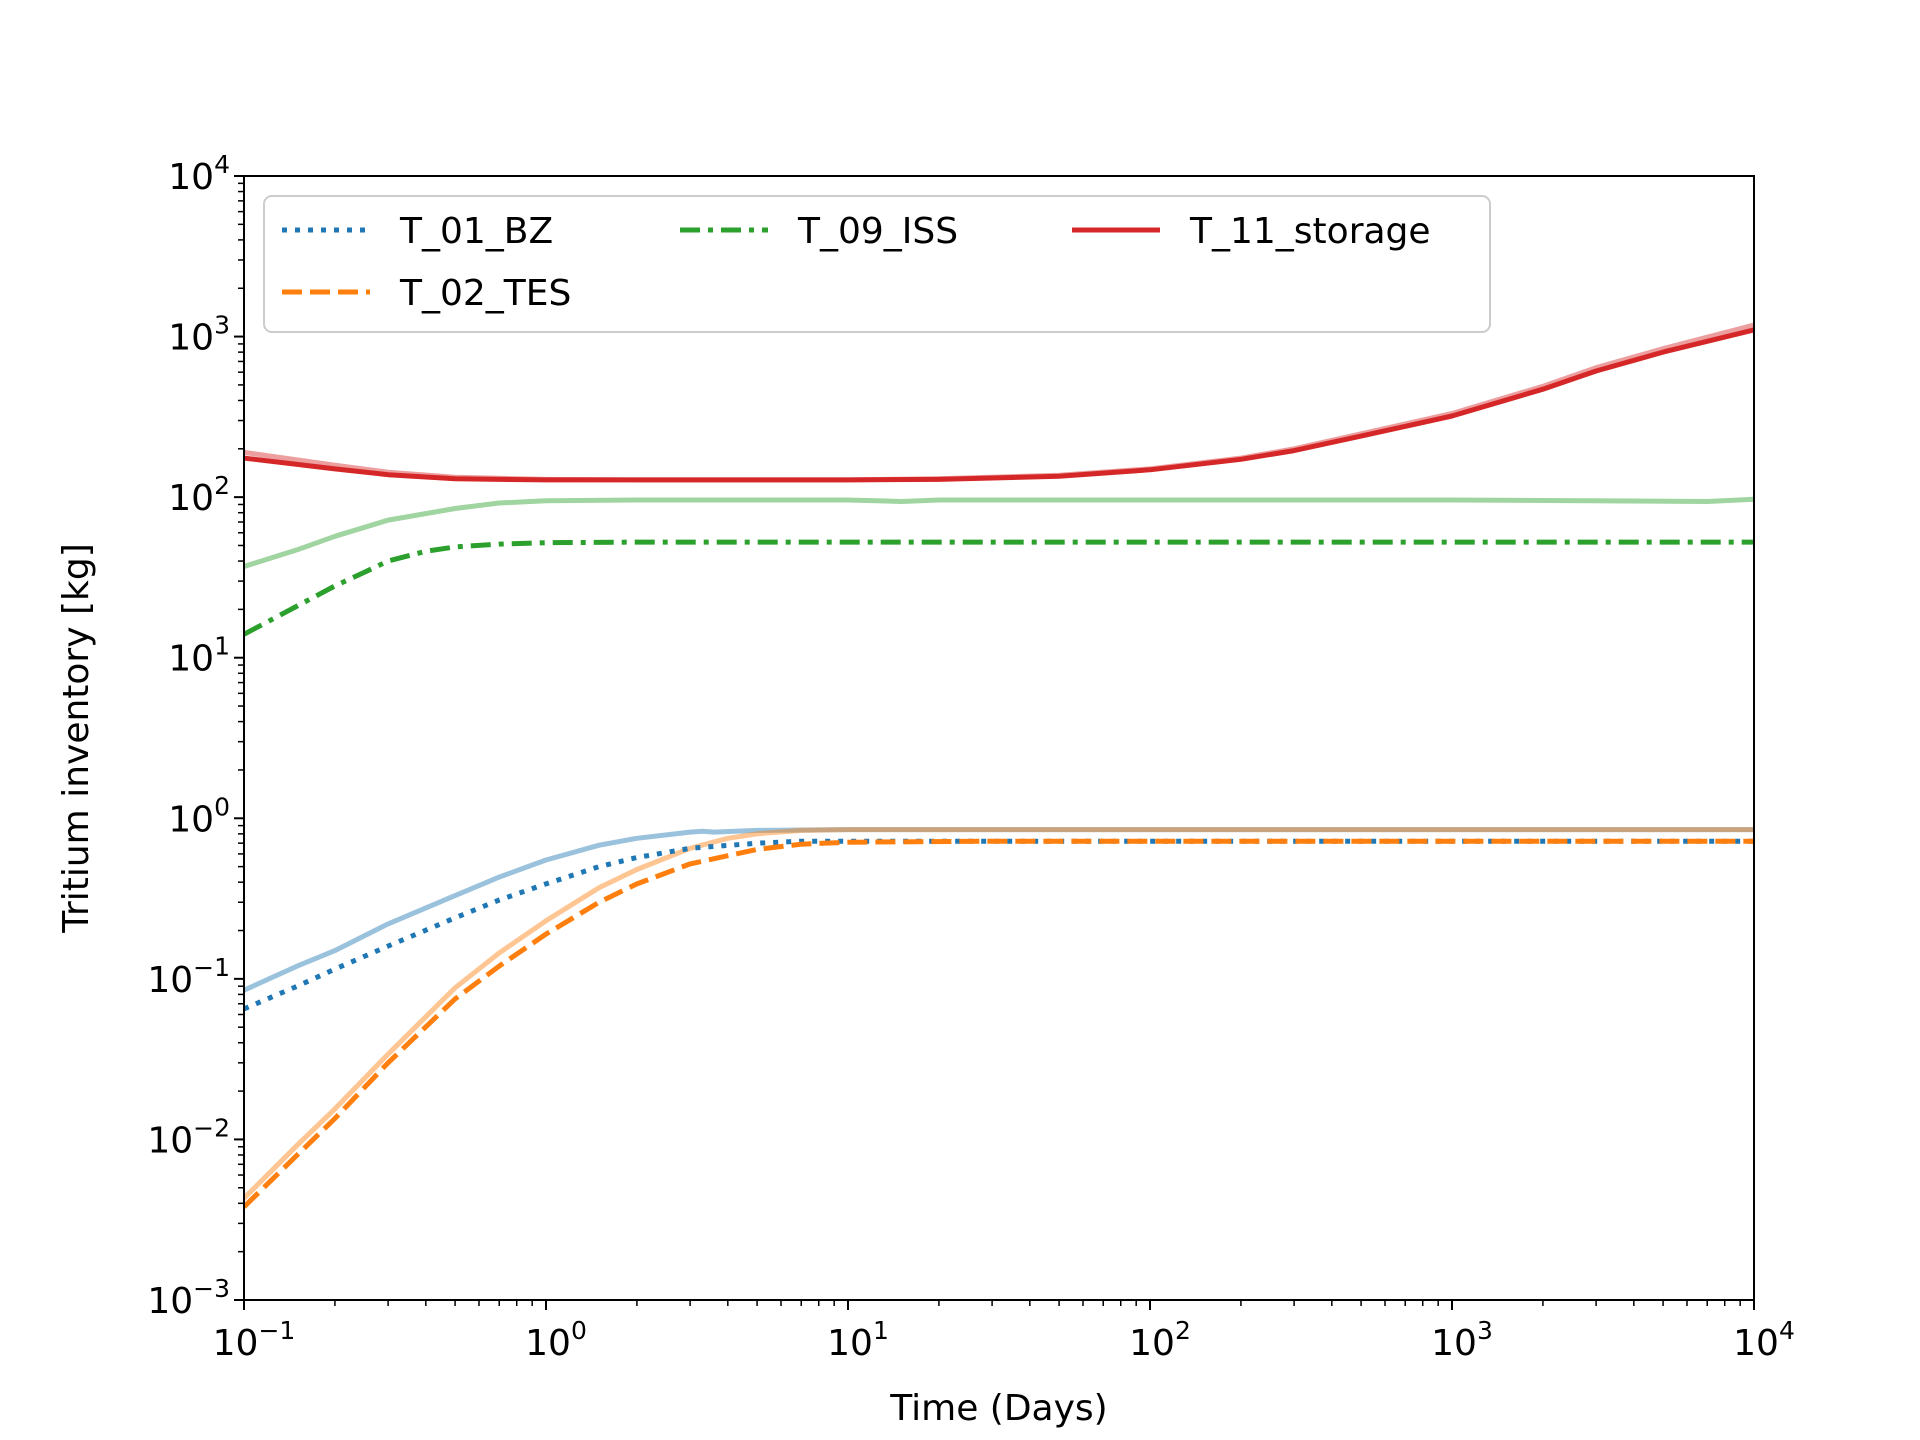 The height and width of the screenshot is (1440, 1920). Describe the element at coordinates (556, 1340) in the screenshot. I see `x-tick-label: 10⁰` at that location.